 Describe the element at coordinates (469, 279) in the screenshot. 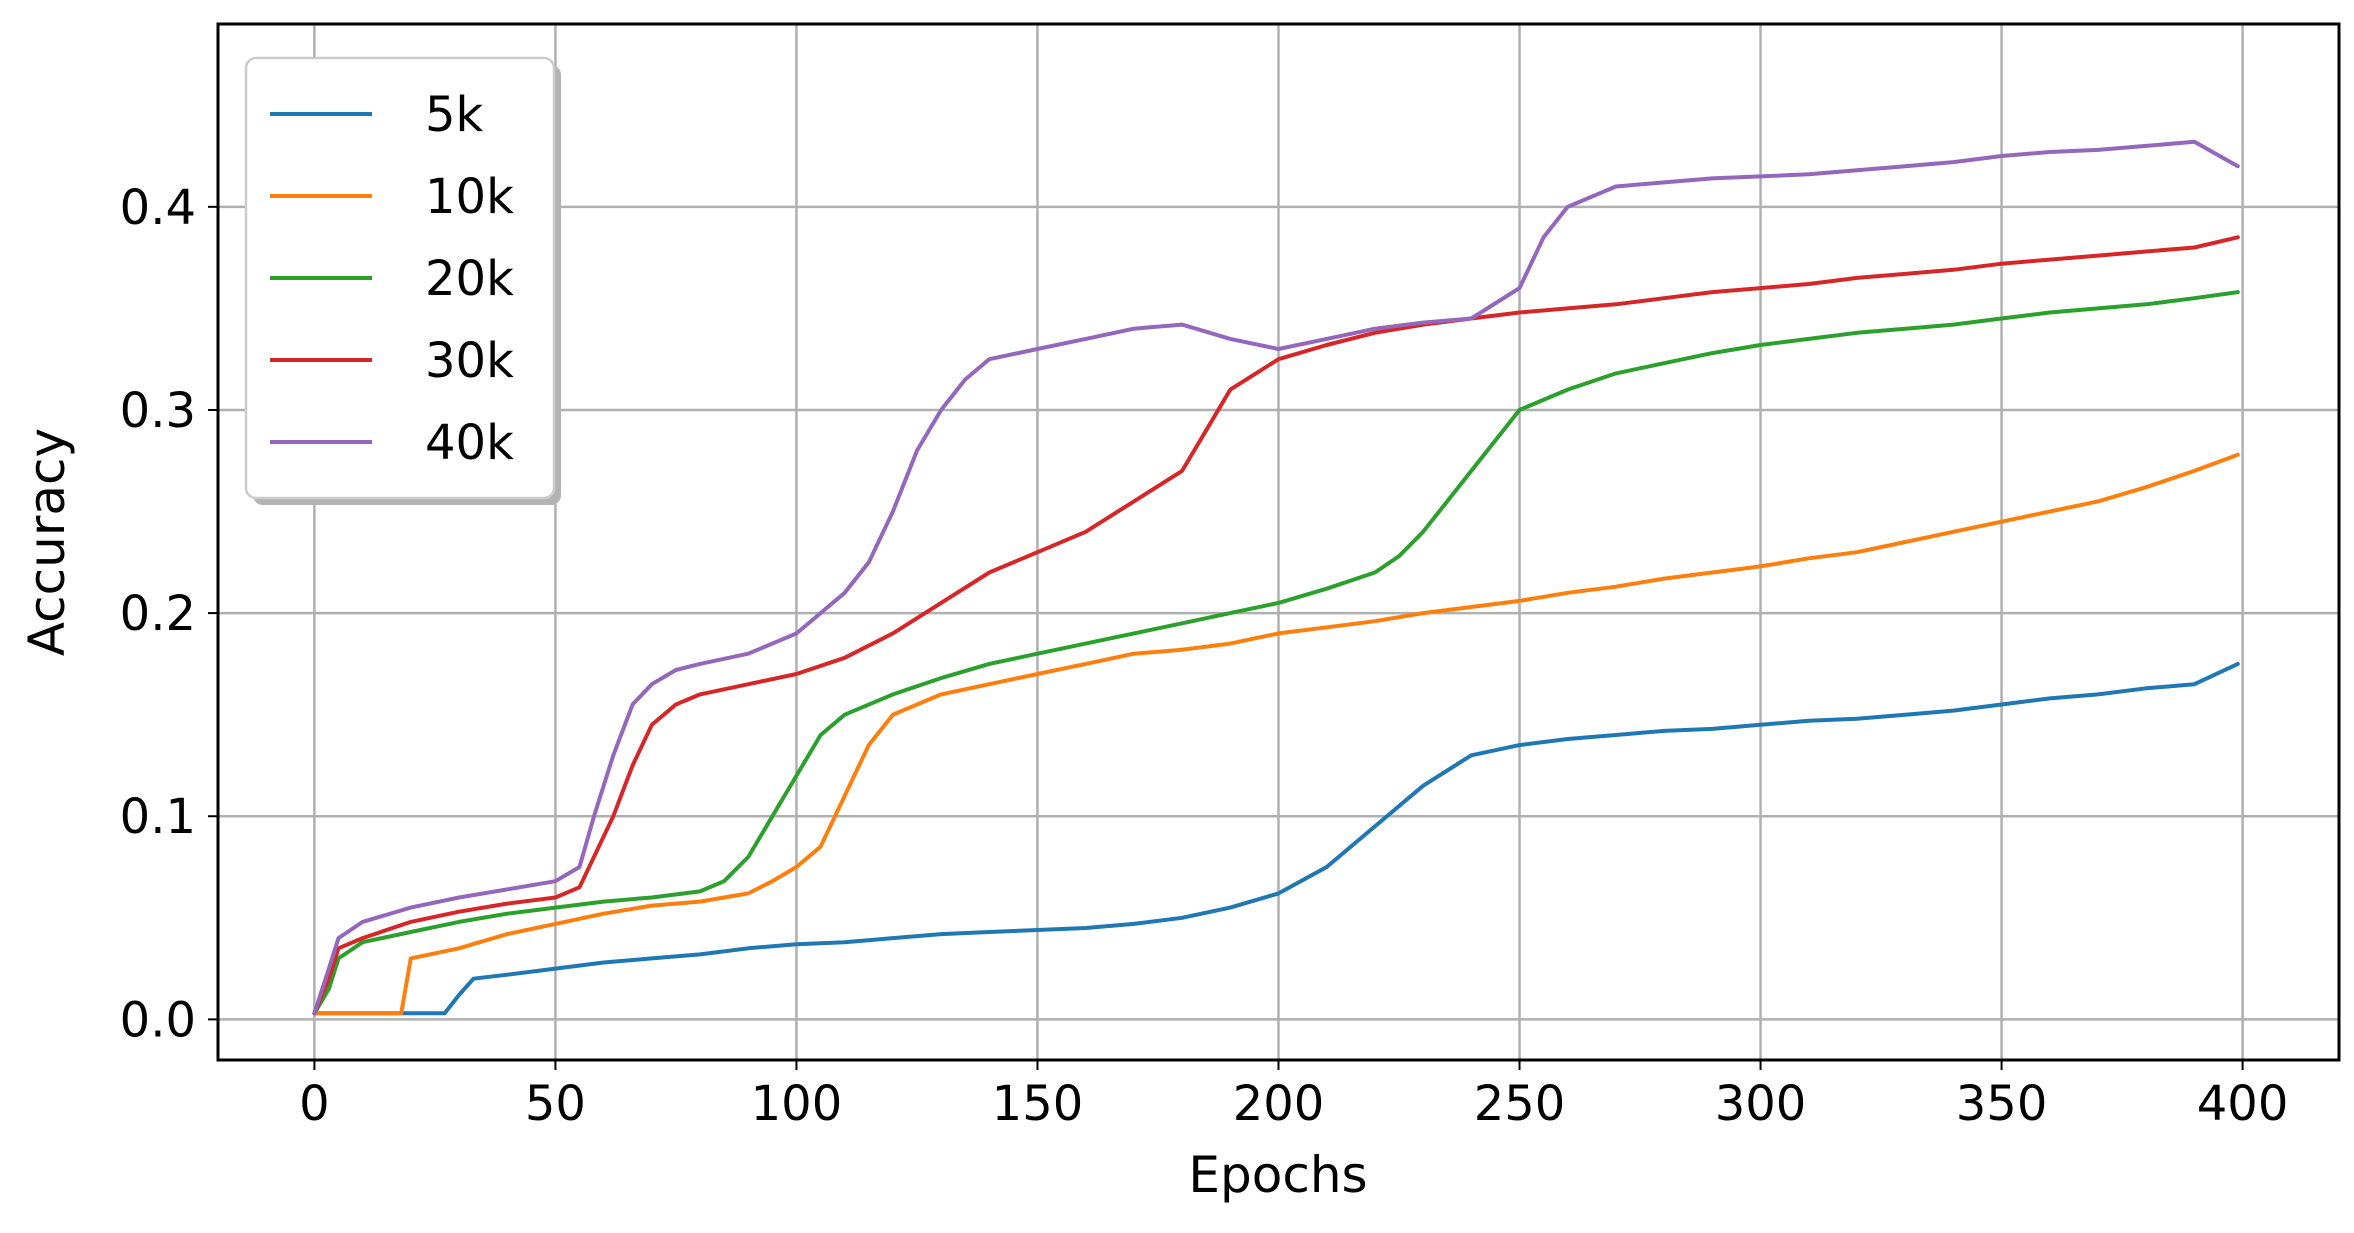

I see `legend-label-20k: 20k` at that location.